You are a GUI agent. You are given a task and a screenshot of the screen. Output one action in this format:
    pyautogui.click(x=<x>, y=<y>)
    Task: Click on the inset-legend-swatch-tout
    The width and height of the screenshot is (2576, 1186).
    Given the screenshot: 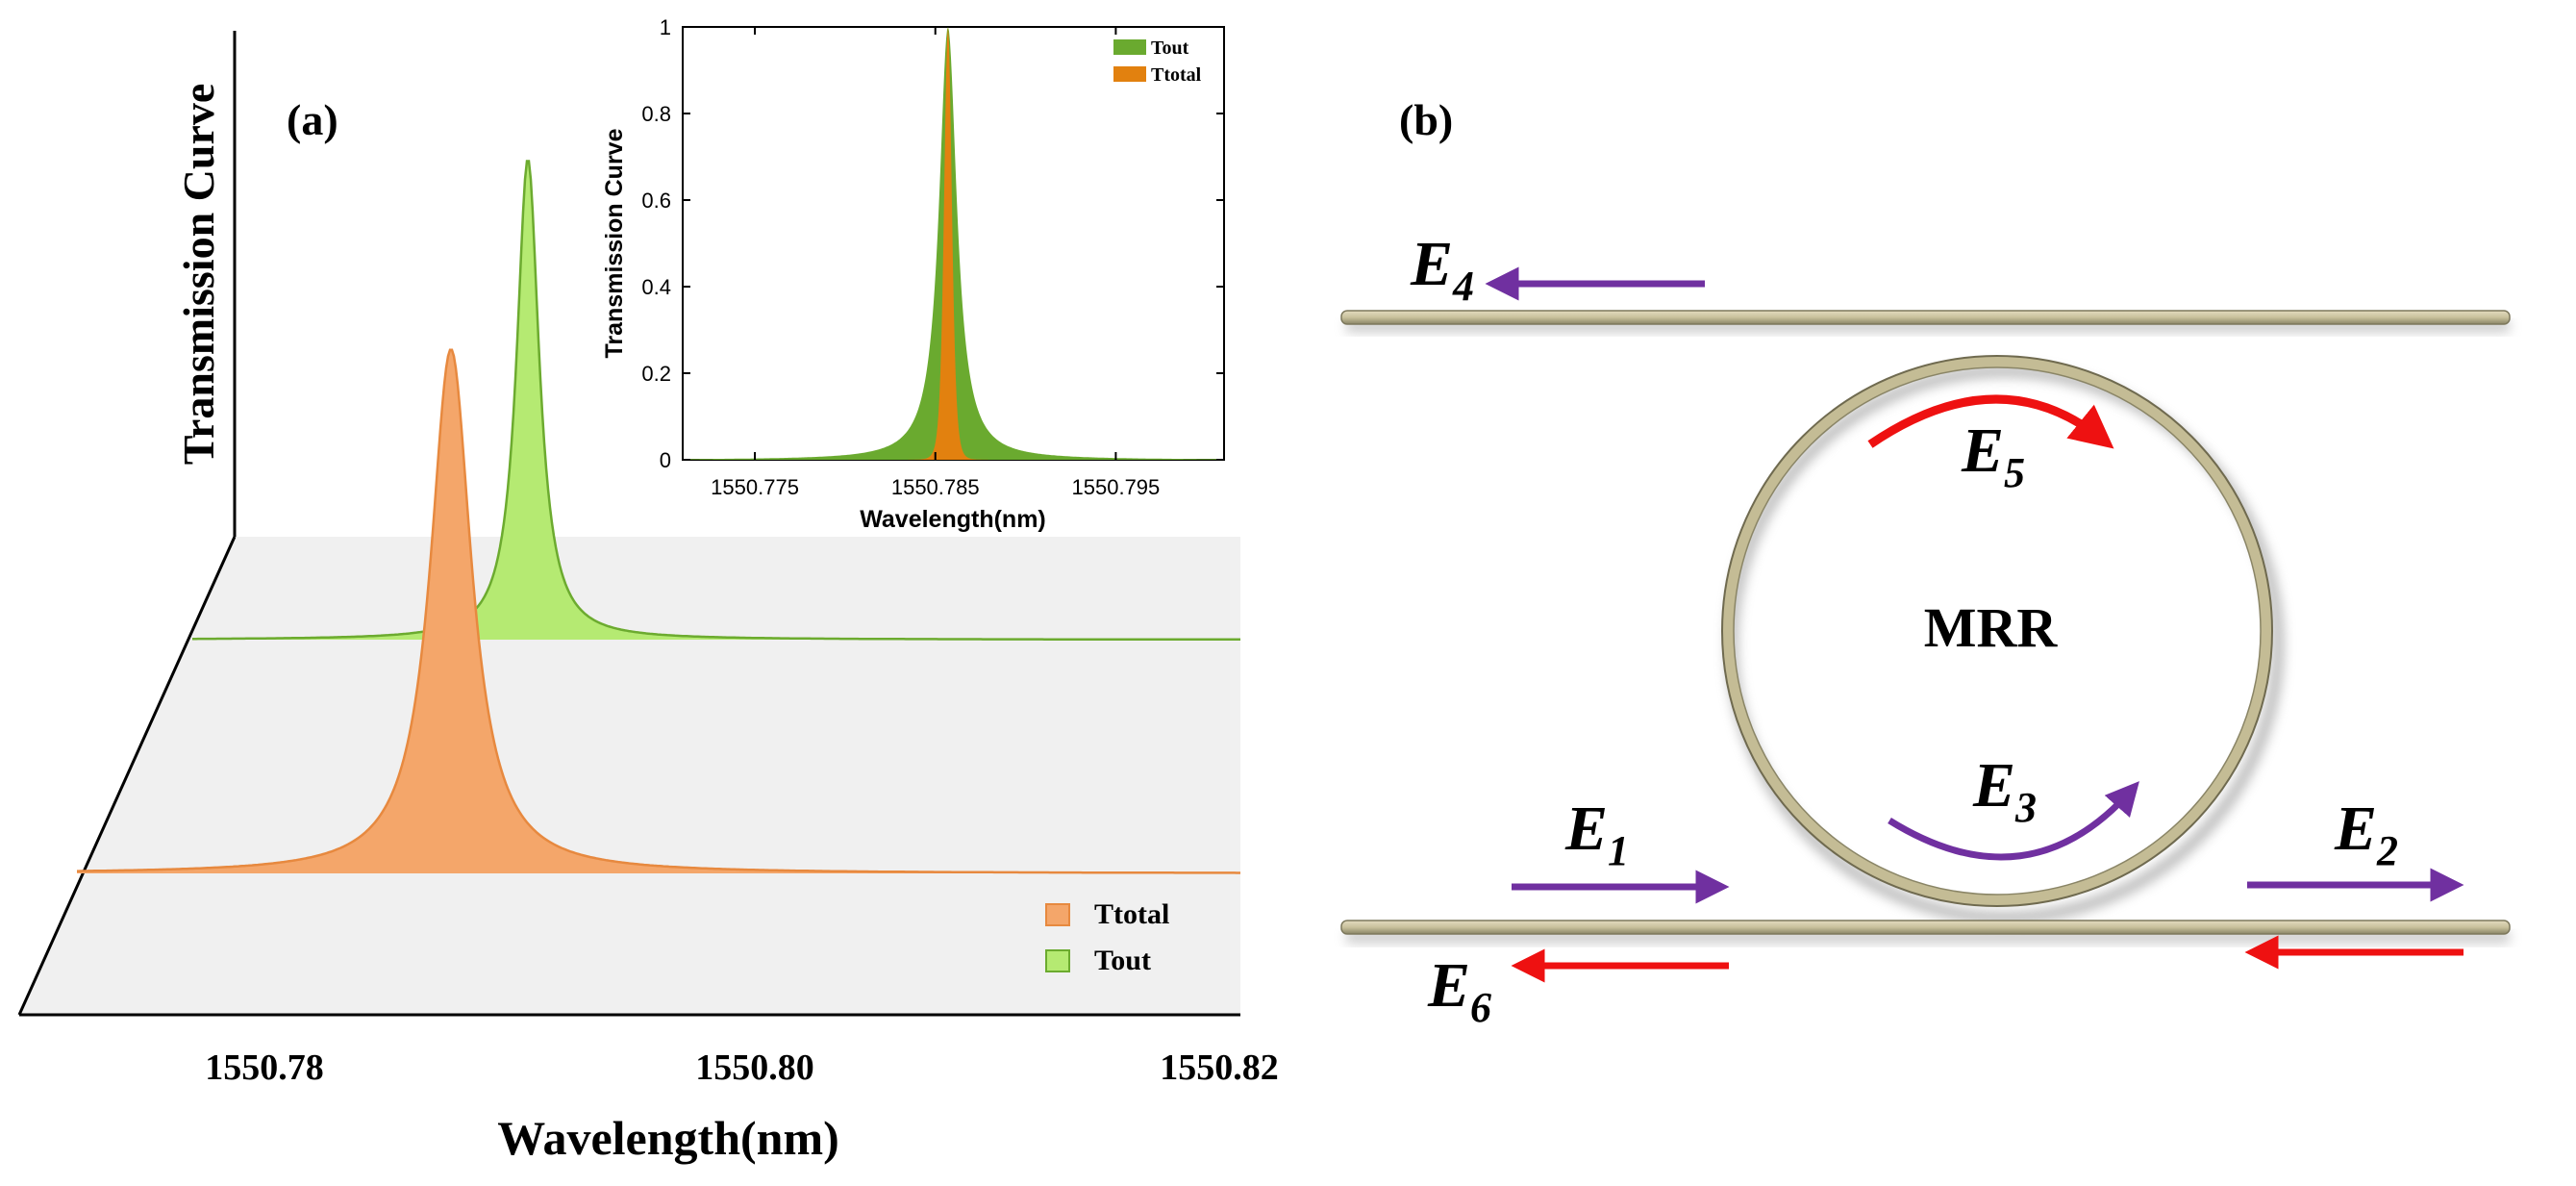 What is the action you would take?
    pyautogui.click(x=1129, y=47)
    